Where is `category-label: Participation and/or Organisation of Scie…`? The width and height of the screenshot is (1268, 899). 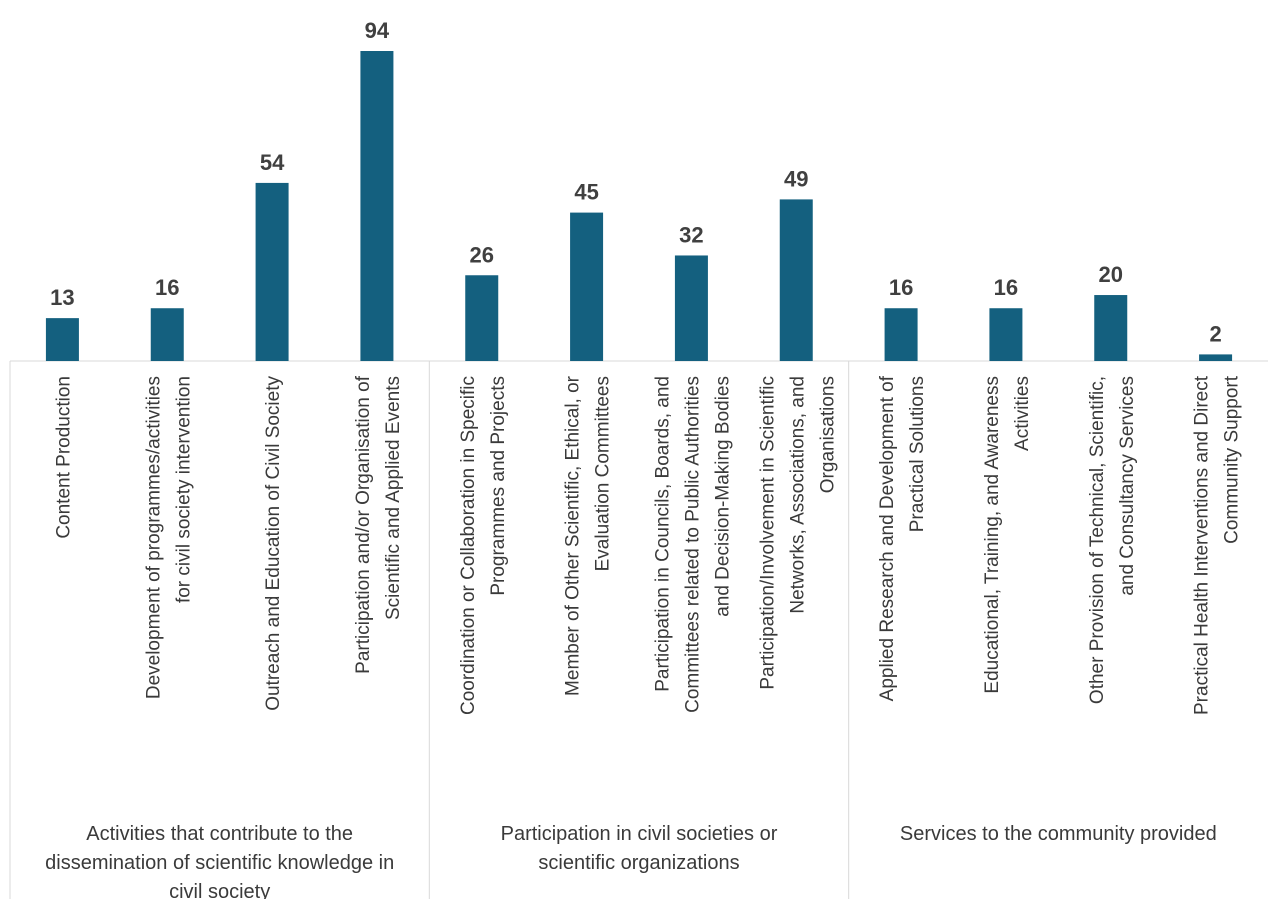
category-label: Participation and/or Organisation of Scie… is located at coordinates (378, 524).